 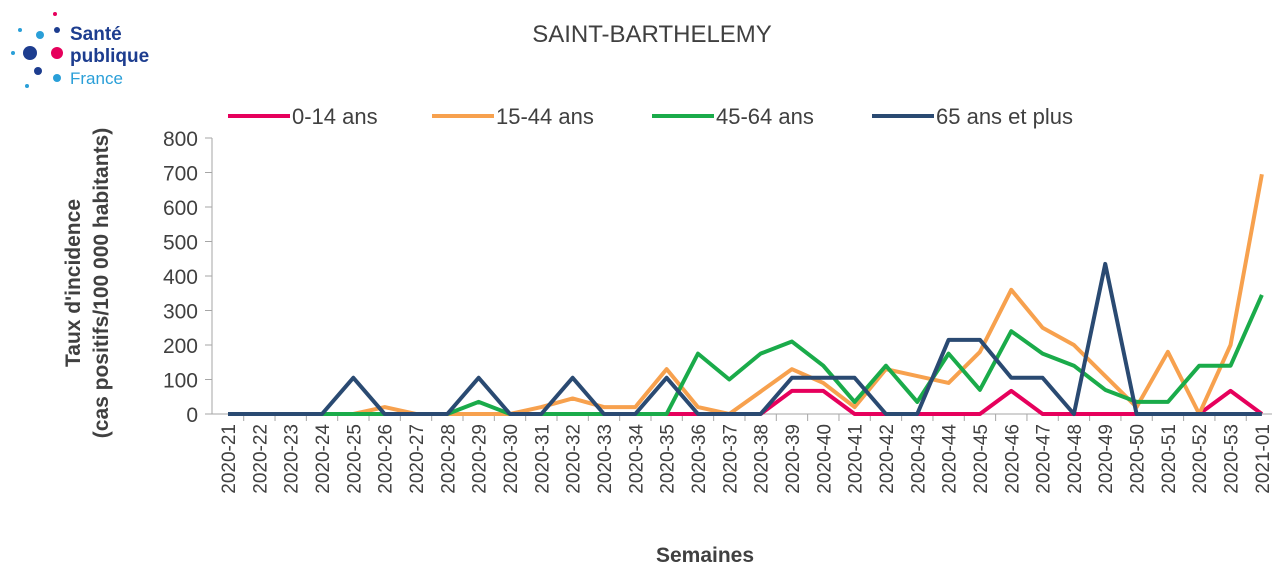 What do you see at coordinates (192, 415) in the screenshot?
I see `y-tick-label: 0` at bounding box center [192, 415].